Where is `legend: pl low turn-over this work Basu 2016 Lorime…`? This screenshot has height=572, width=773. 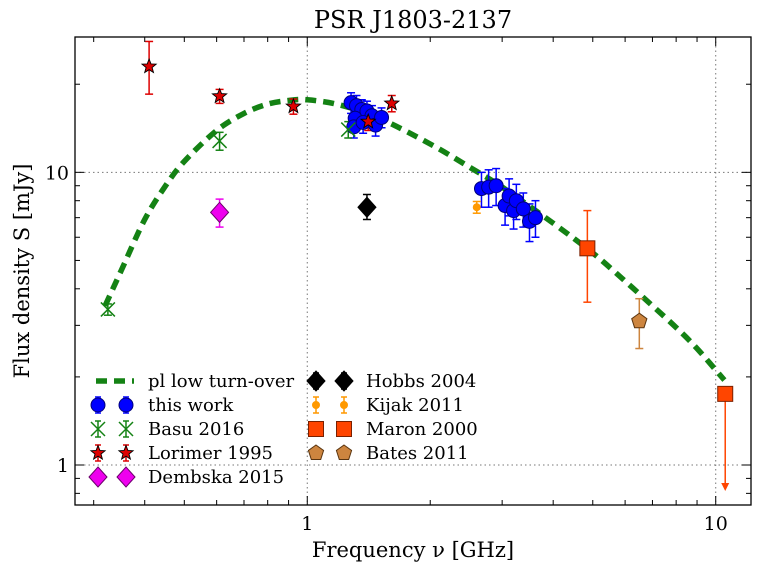
legend: pl low turn-over this work Basu 2016 Lorime… is located at coordinates (283, 429).